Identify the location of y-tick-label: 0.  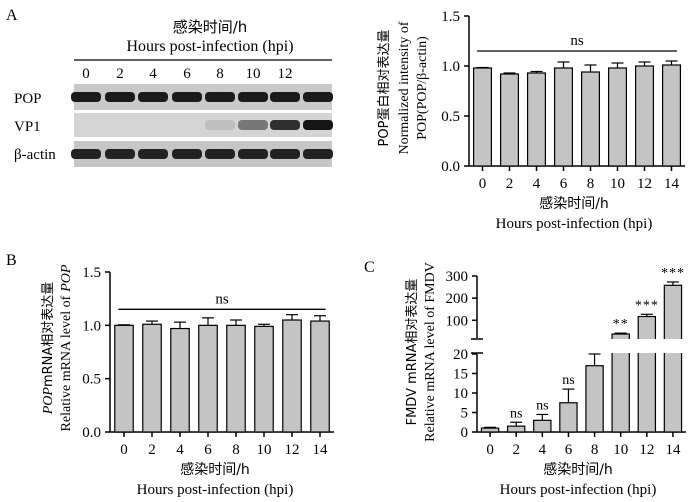
(465, 433).